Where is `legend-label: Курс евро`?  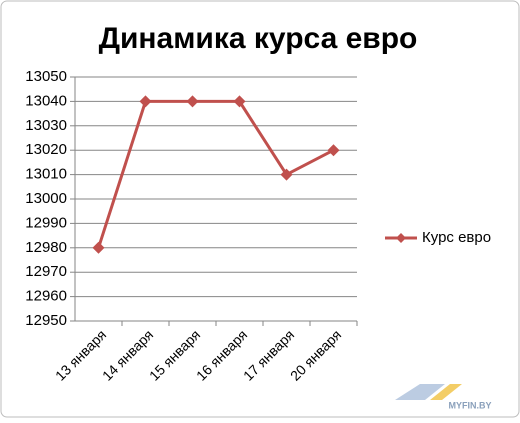 legend-label: Курс евро is located at coordinates (456, 237).